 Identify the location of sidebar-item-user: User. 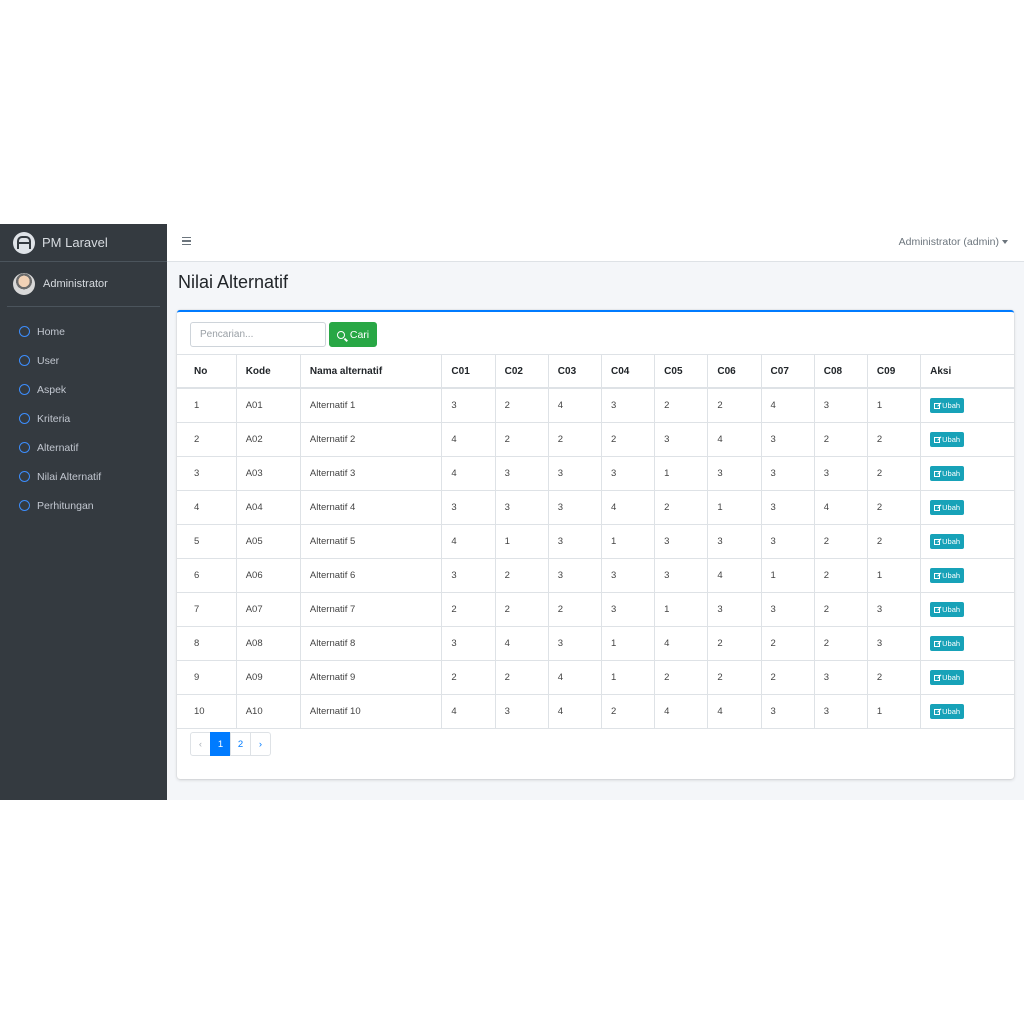
(83, 360).